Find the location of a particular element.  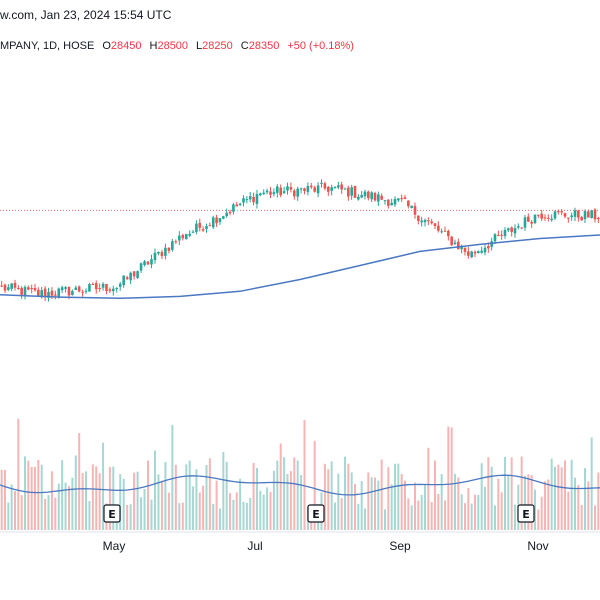

symbol-label: MPANY, 1D, HOSE is located at coordinates (47, 46).